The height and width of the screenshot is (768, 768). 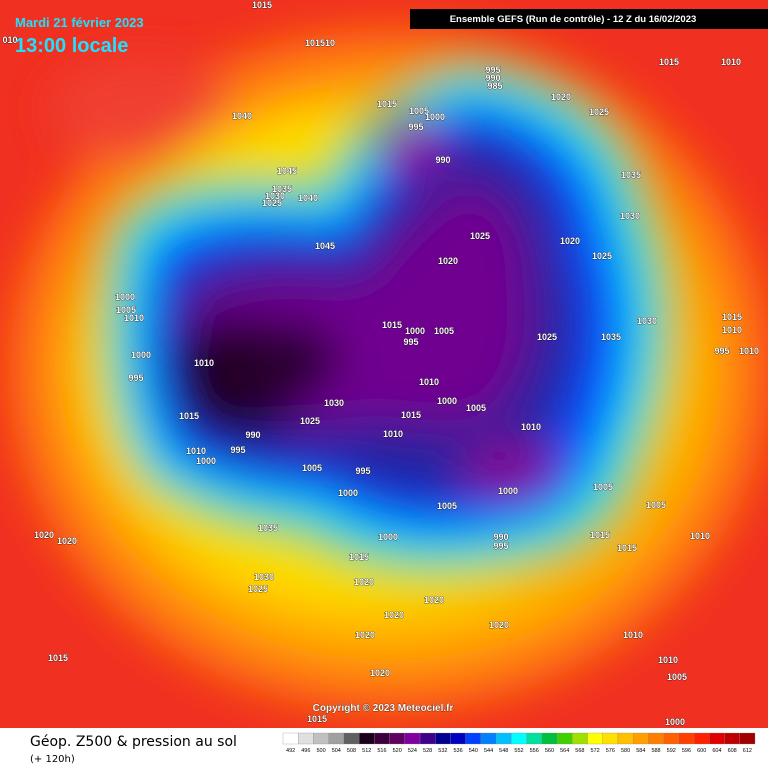 I want to click on colorbar-label: 536, so click(x=458, y=751).